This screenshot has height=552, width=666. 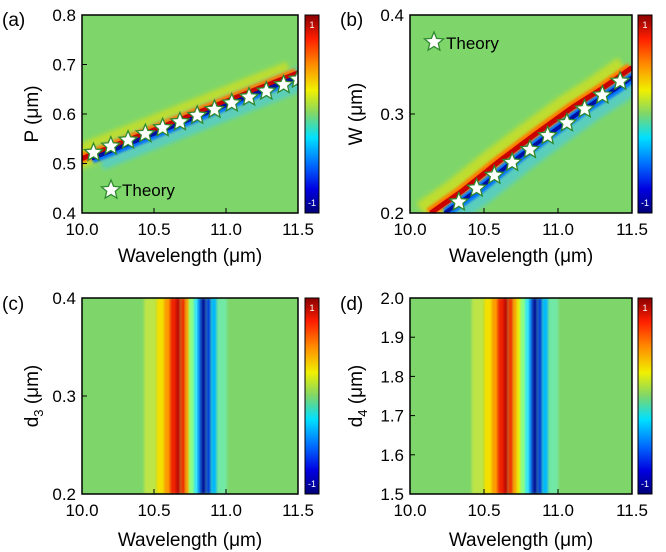 What do you see at coordinates (69, 114) in the screenshot?
I see `y-ticks-a: 0.4 0.5 0.6 0.7 0.8` at bounding box center [69, 114].